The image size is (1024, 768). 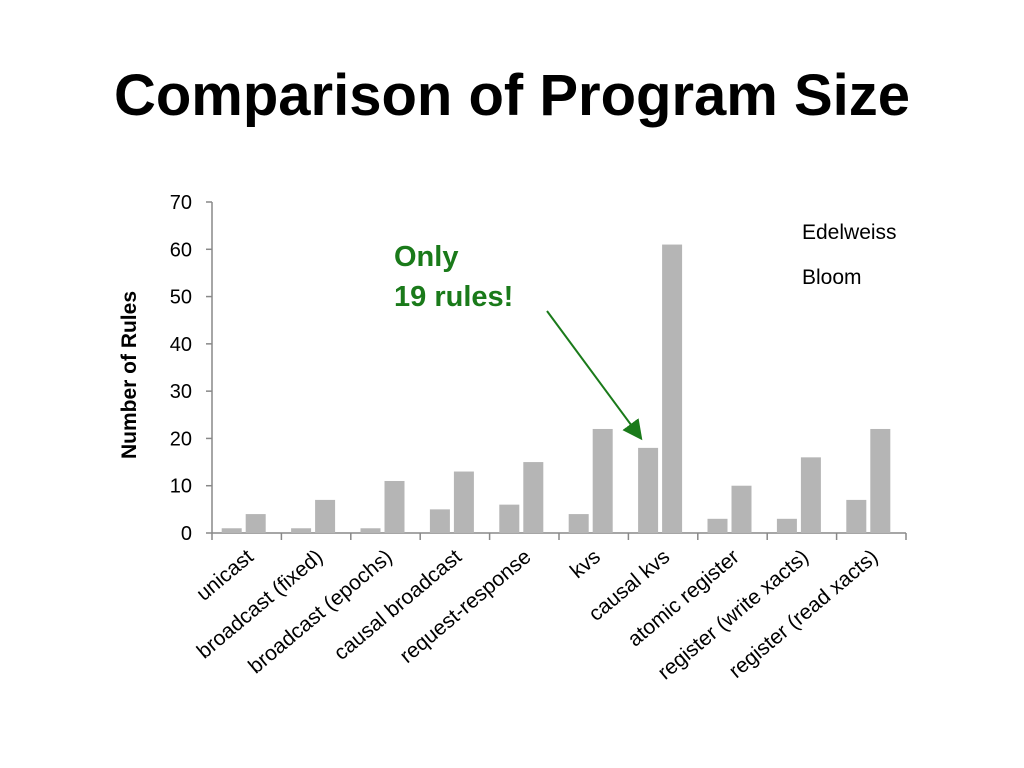 I want to click on y-tick-label: 60, so click(x=181, y=250).